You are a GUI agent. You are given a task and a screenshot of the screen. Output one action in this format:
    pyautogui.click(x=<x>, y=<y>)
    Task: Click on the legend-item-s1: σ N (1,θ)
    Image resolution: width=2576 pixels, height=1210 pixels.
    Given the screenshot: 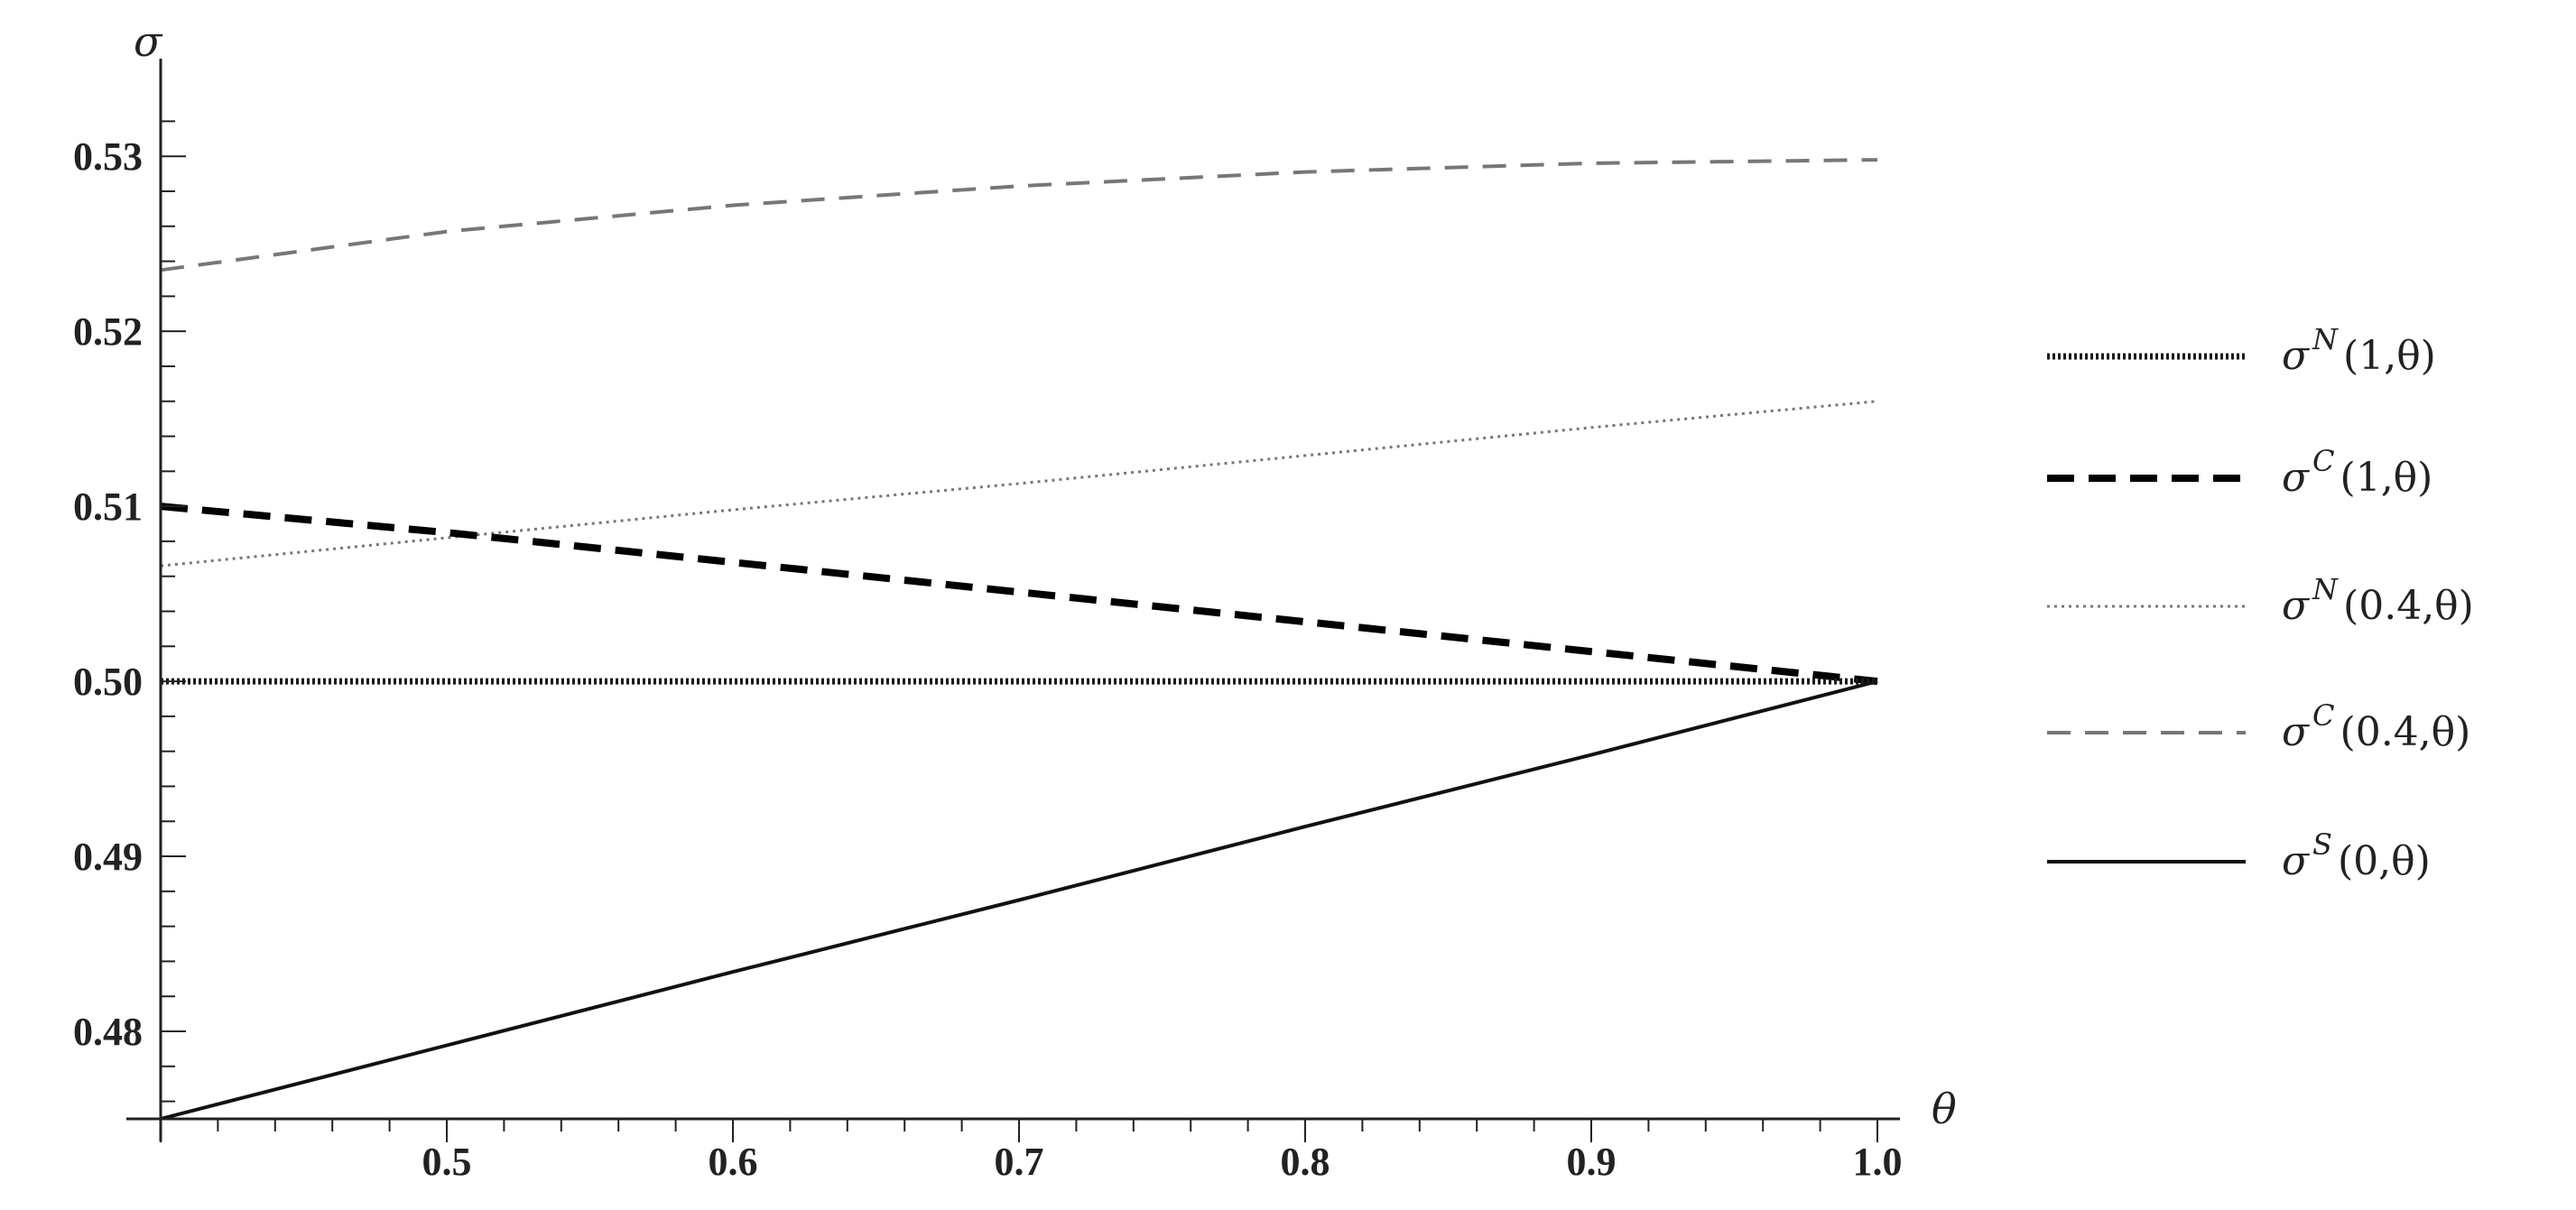 What is the action you would take?
    pyautogui.click(x=2241, y=351)
    